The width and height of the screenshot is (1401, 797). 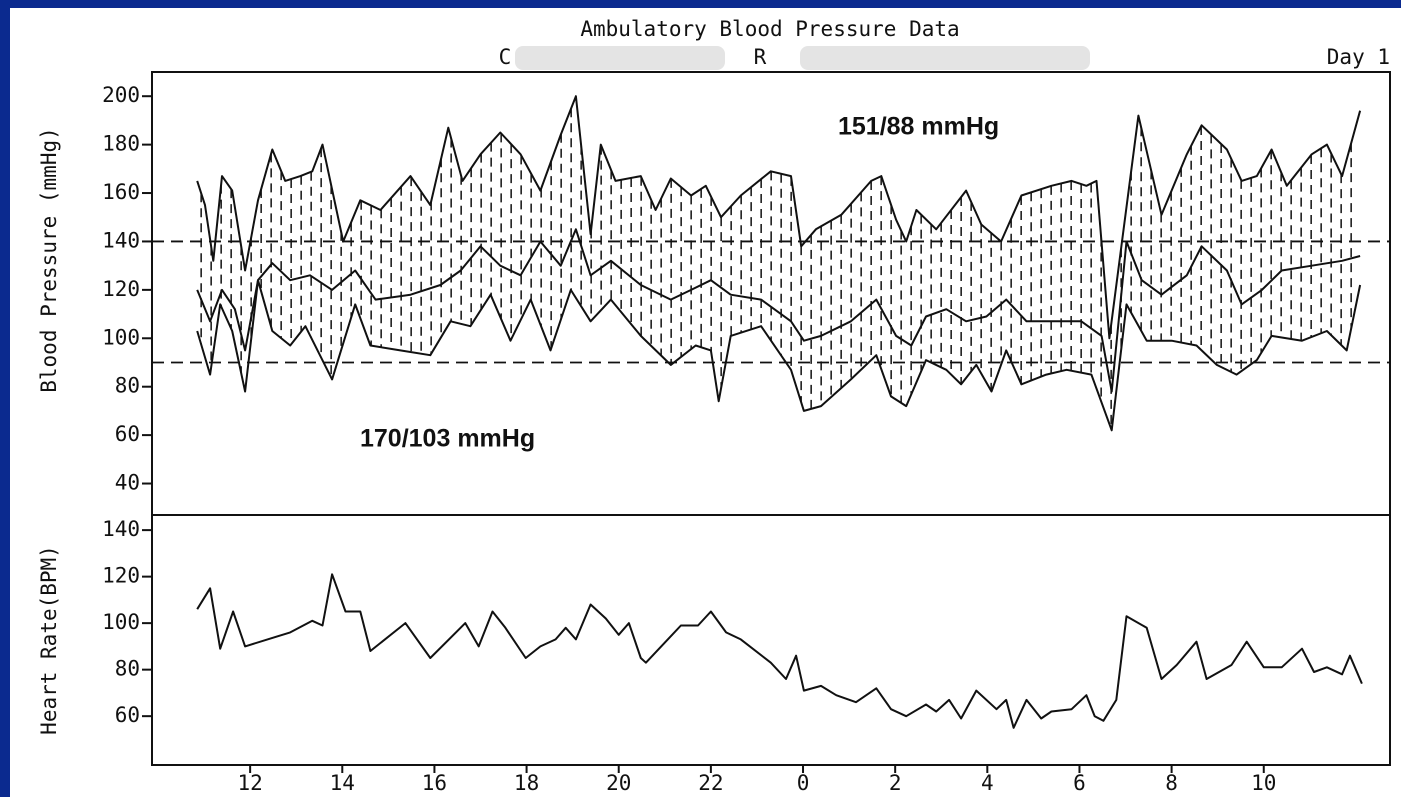 I want to click on x-tick-label: 22, so click(x=710, y=783).